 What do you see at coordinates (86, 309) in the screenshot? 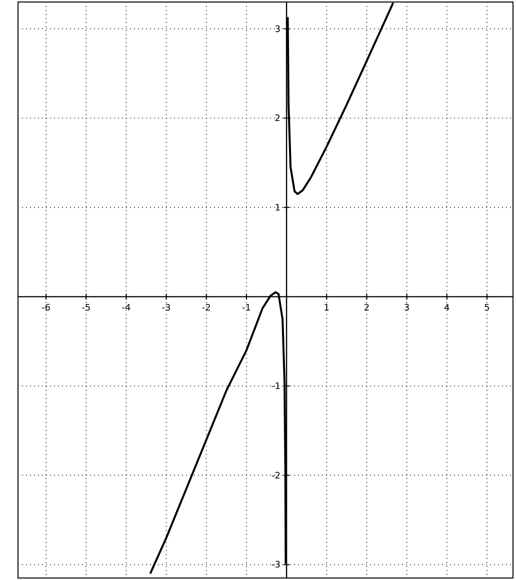
I see `x-tick-label: -5` at bounding box center [86, 309].